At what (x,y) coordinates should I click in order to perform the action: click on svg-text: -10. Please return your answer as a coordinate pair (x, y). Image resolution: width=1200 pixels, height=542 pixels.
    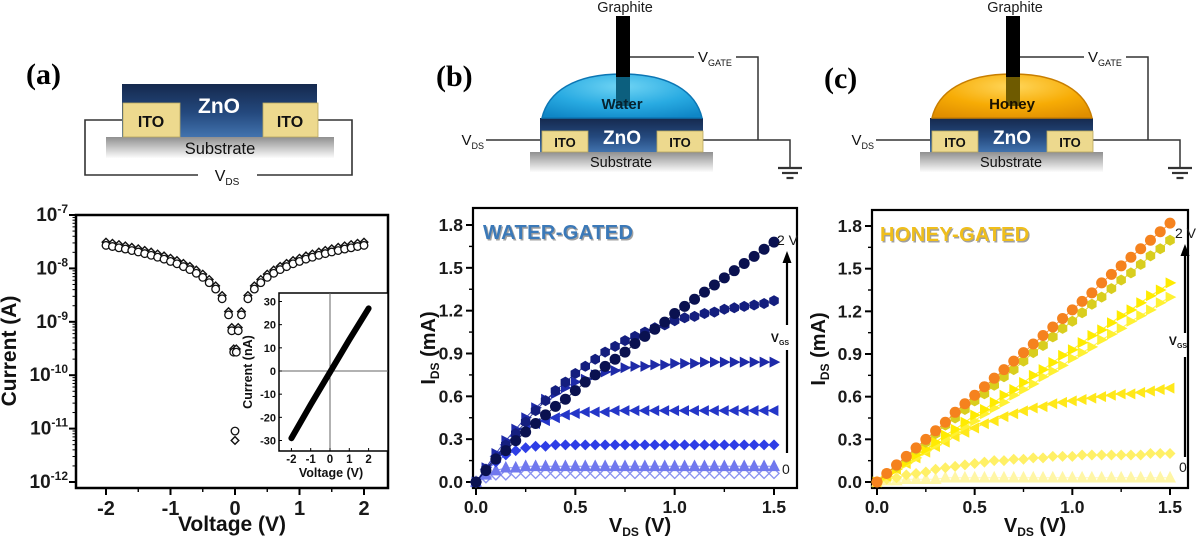
    Looking at the image, I should click on (268, 395).